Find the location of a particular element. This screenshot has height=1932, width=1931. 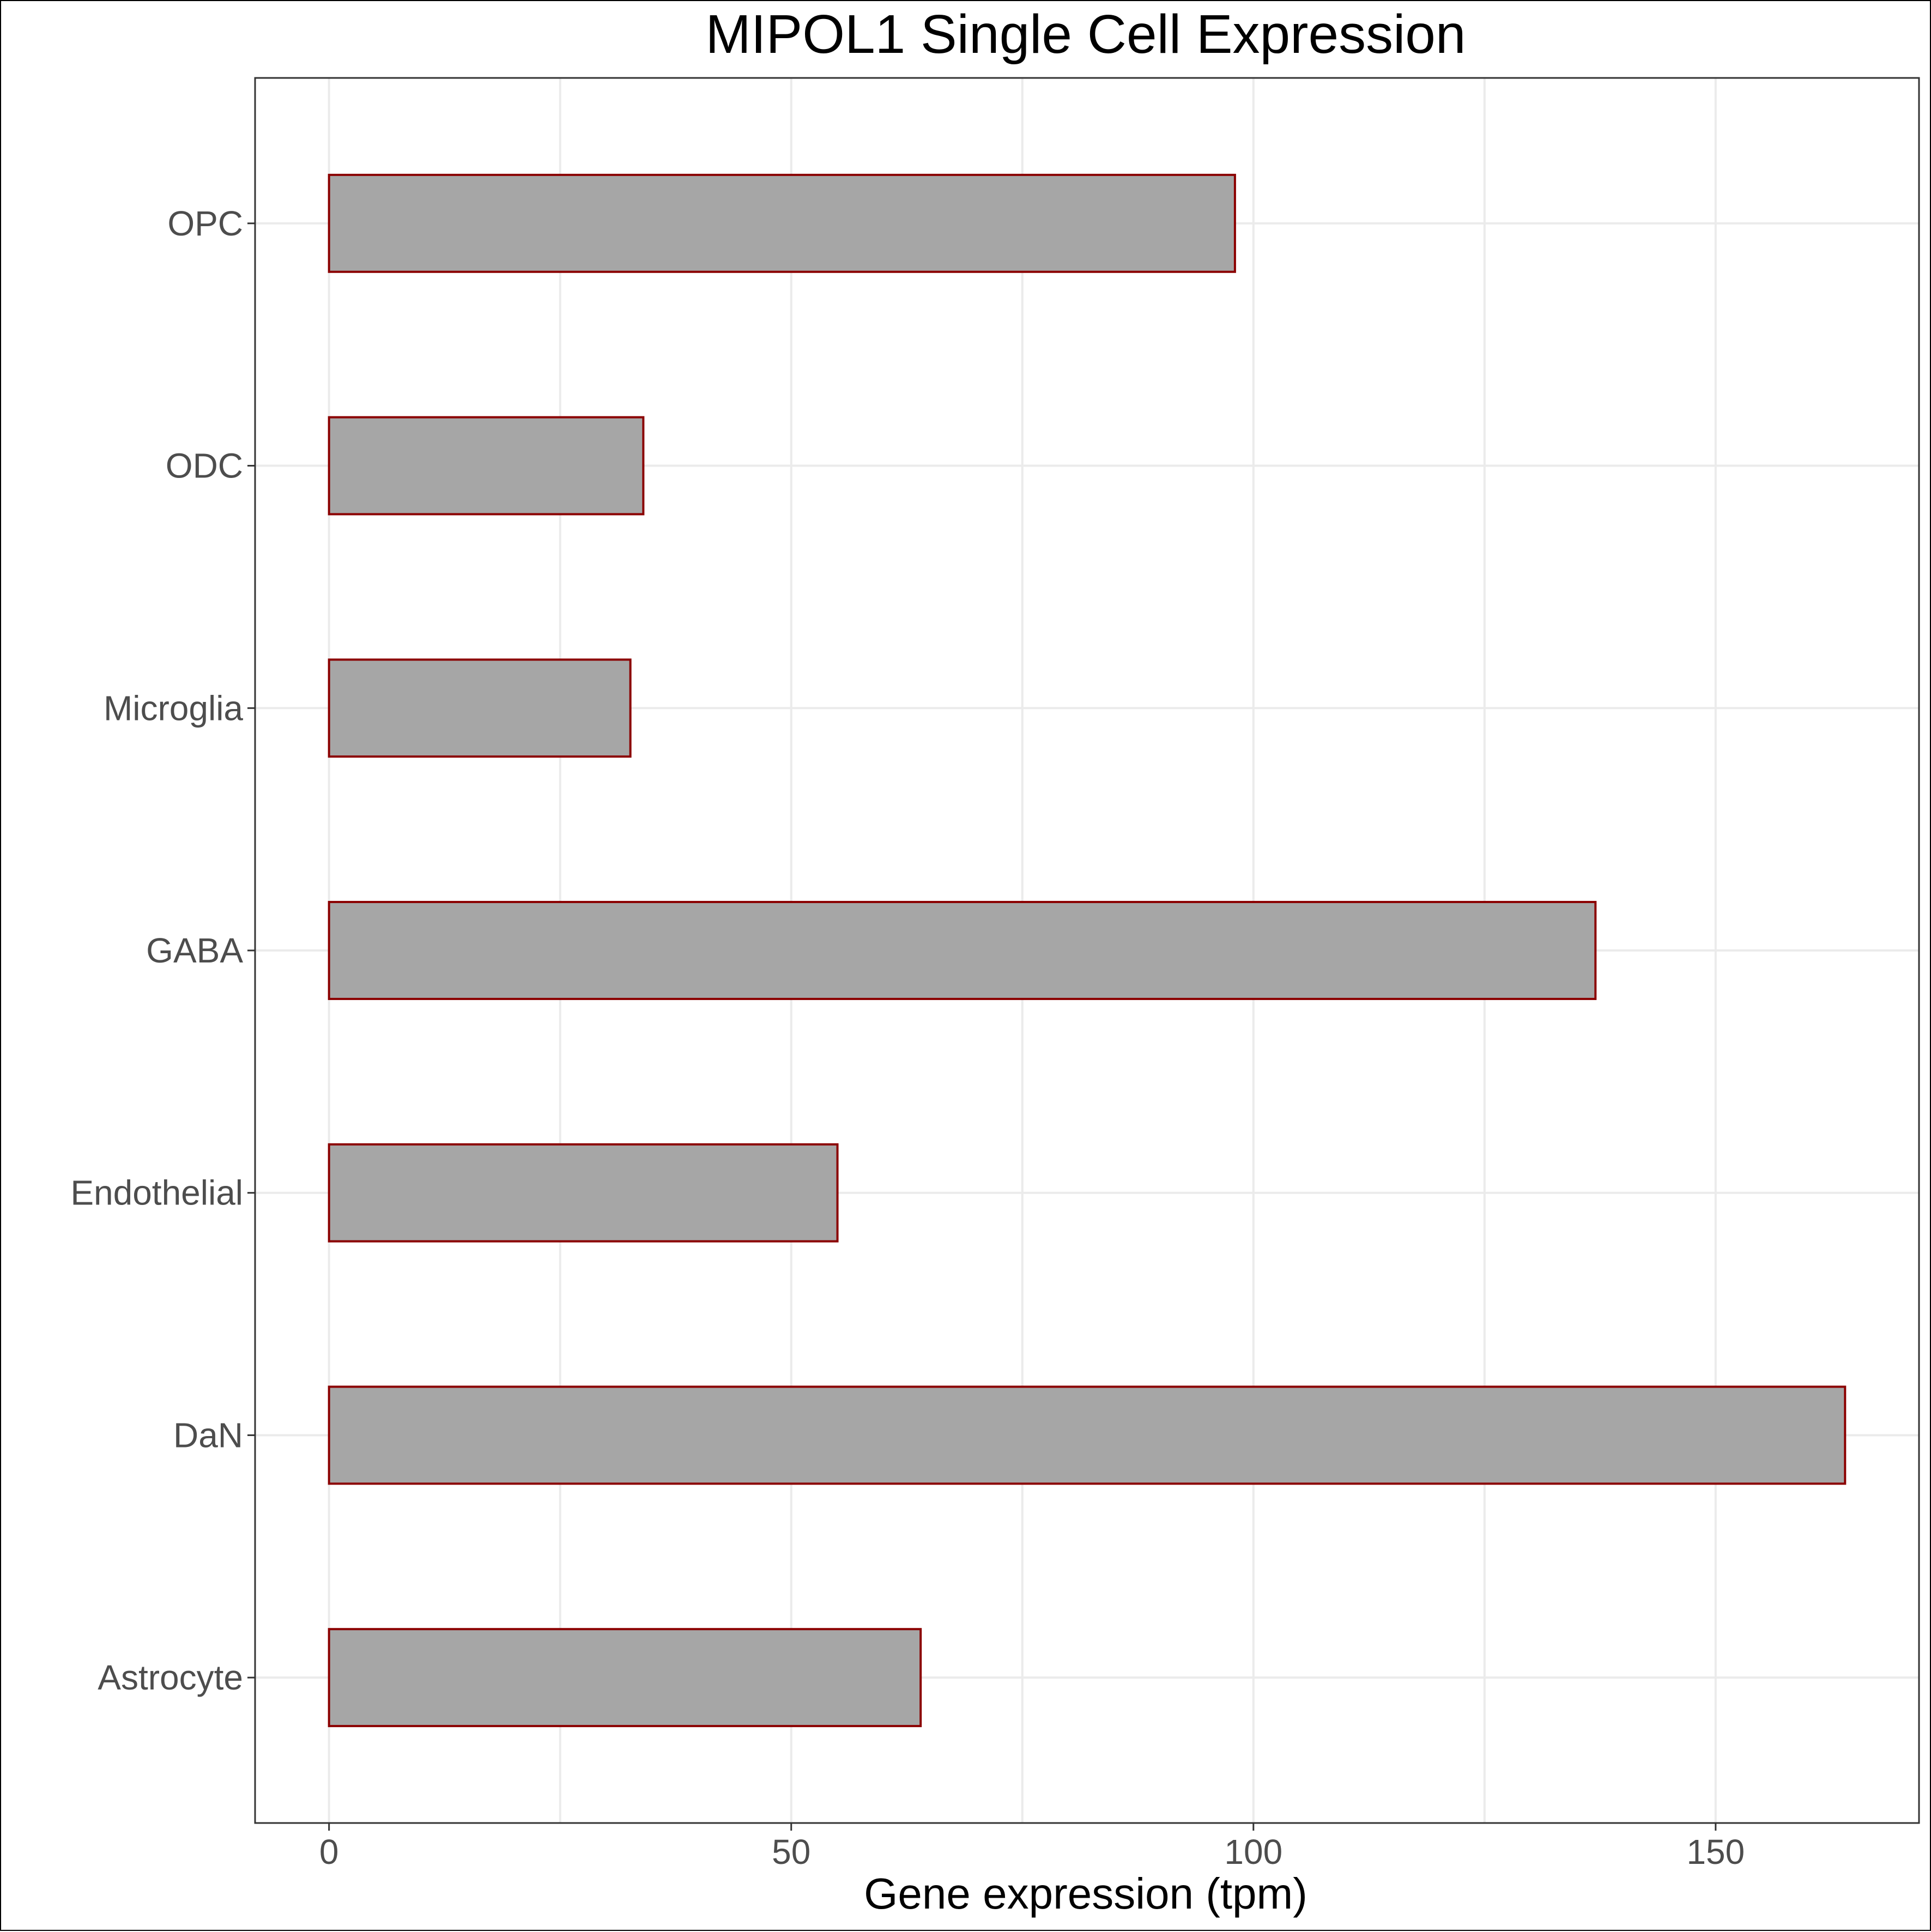

bar-endothelial is located at coordinates (583, 1193).